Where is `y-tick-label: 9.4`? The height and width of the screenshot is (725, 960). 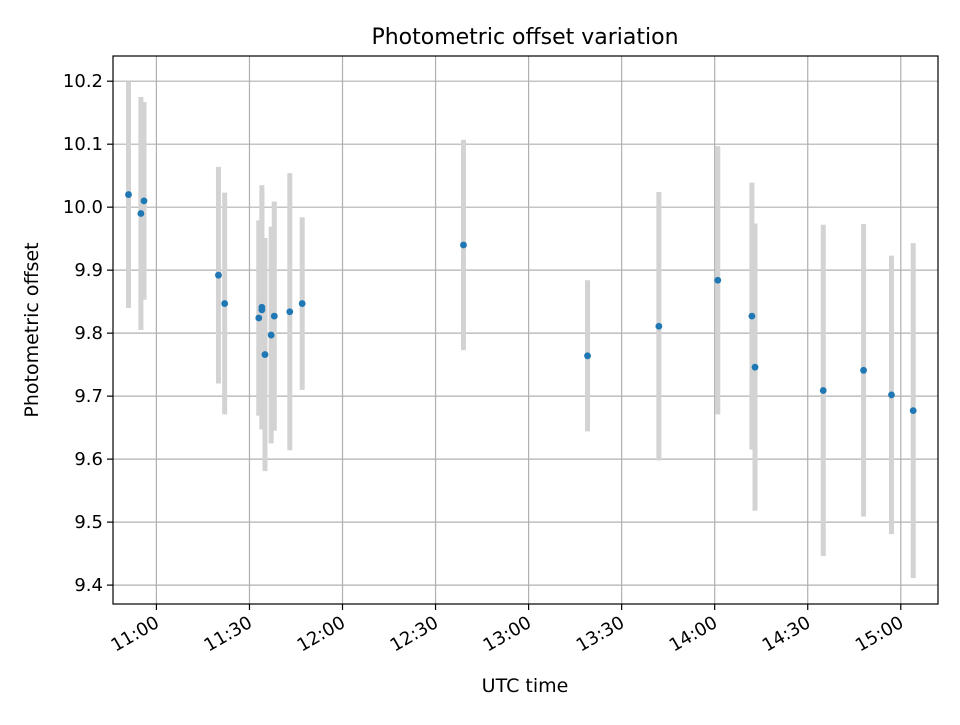
y-tick-label: 9.4 is located at coordinates (88, 585).